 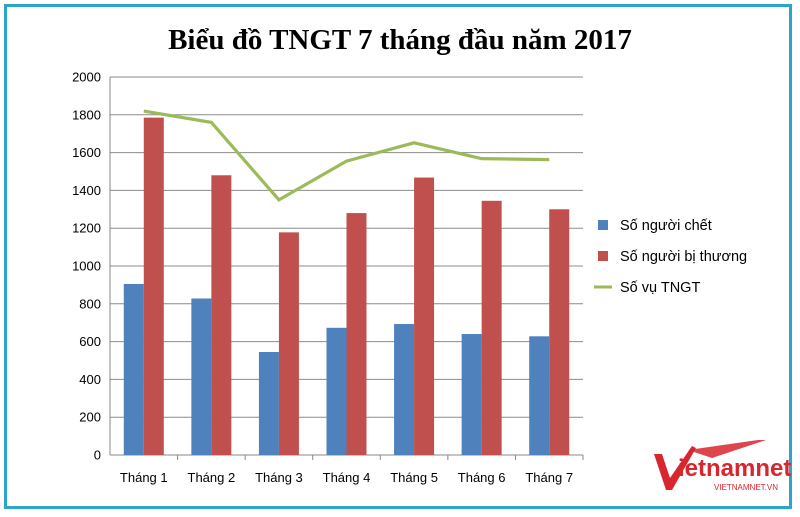 What do you see at coordinates (482, 477) in the screenshot?
I see `x-tick-label: Tháng 6` at bounding box center [482, 477].